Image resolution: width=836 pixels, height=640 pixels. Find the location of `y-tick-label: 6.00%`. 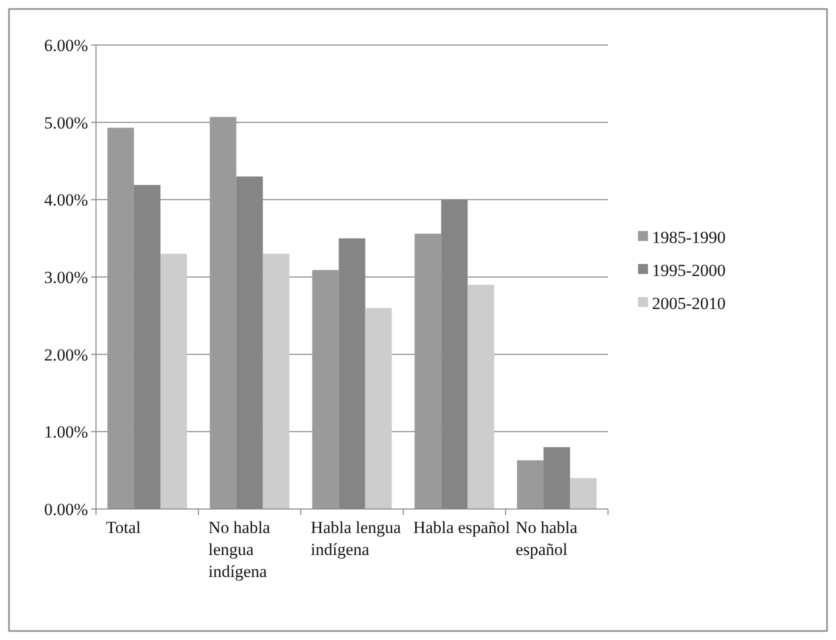

y-tick-label: 6.00% is located at coordinates (66, 45).